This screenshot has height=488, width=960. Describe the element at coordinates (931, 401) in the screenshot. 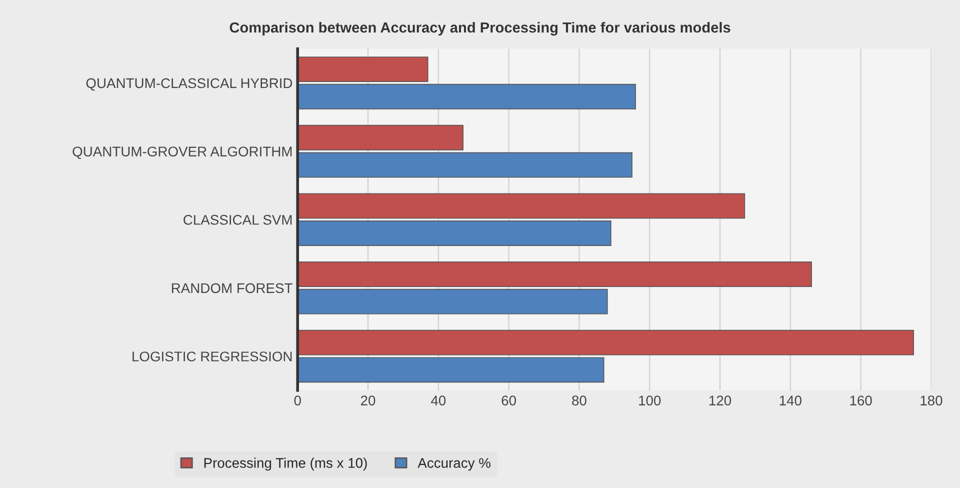

I see `x-tick-label: 180` at that location.